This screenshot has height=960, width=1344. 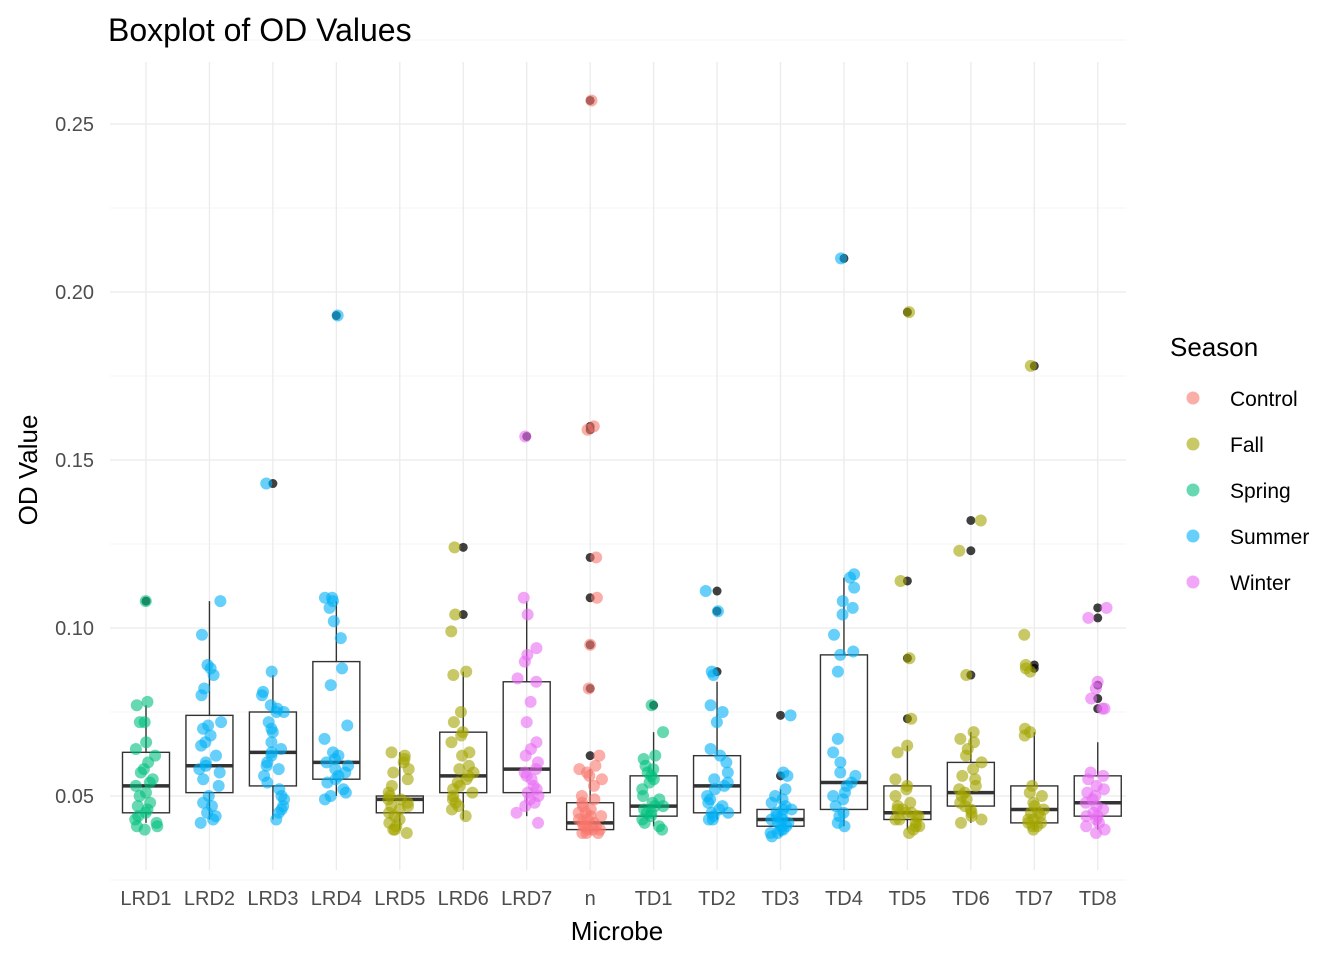 I want to click on y-tick-label: 0.15, so click(x=74, y=461).